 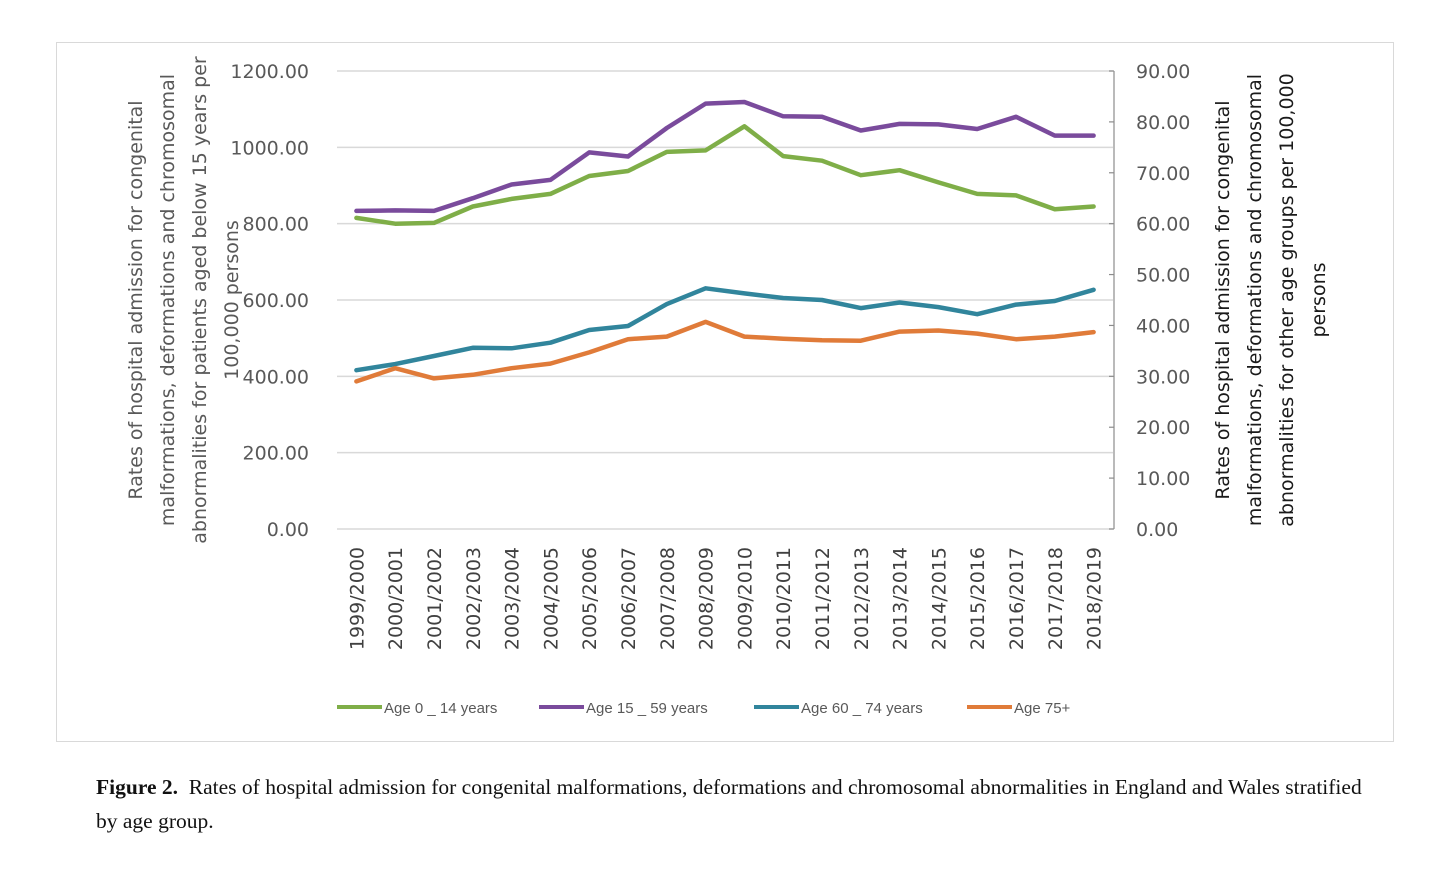 What do you see at coordinates (474, 598) in the screenshot?
I see `x-tick-label: 2002/2003` at bounding box center [474, 598].